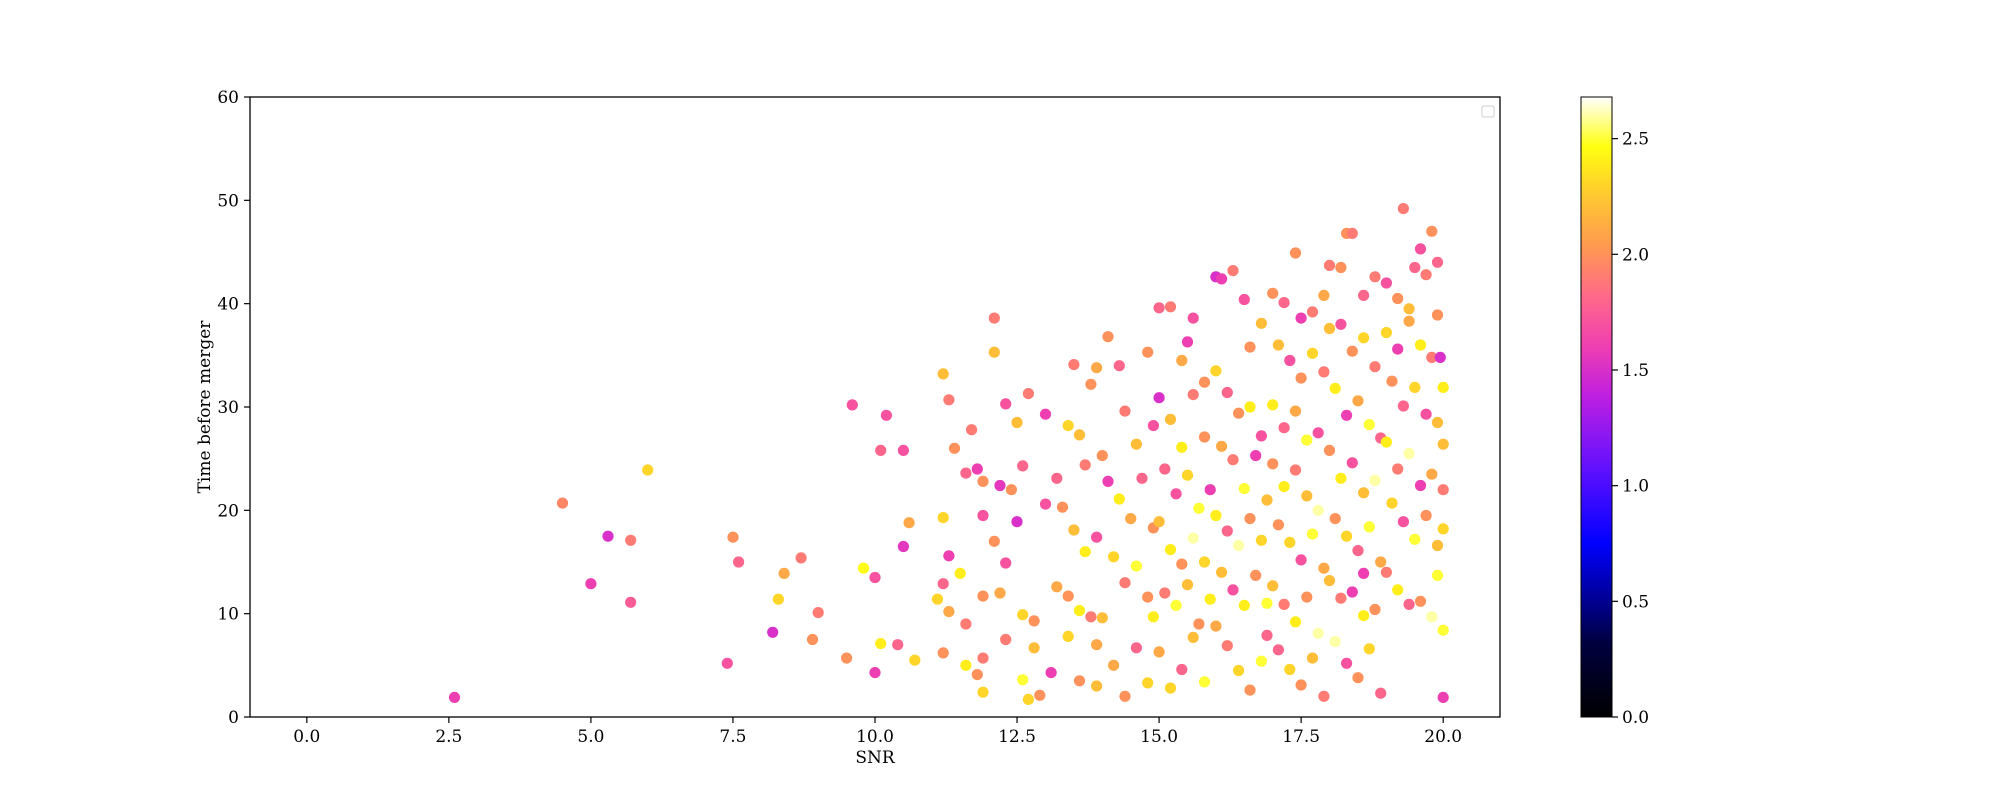 Image resolution: width=2000 pixels, height=800 pixels. What do you see at coordinates (1017, 737) in the screenshot?
I see `x-tick-label: 12.5` at bounding box center [1017, 737].